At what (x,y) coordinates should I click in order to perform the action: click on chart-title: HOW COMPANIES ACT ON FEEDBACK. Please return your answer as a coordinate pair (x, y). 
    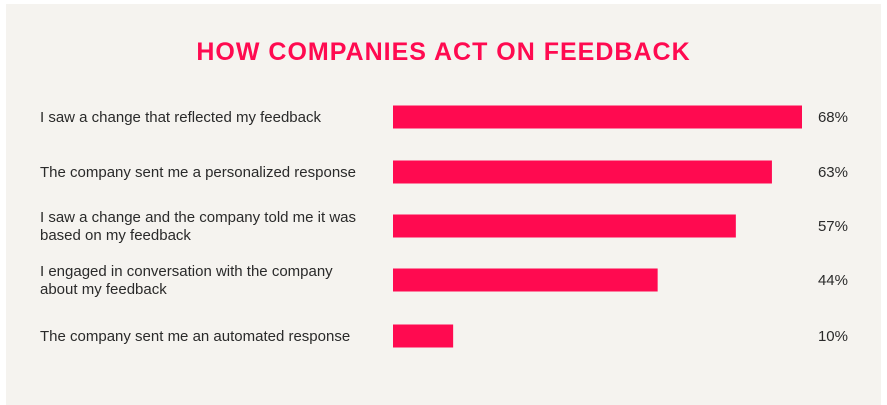
    Looking at the image, I should click on (443, 52).